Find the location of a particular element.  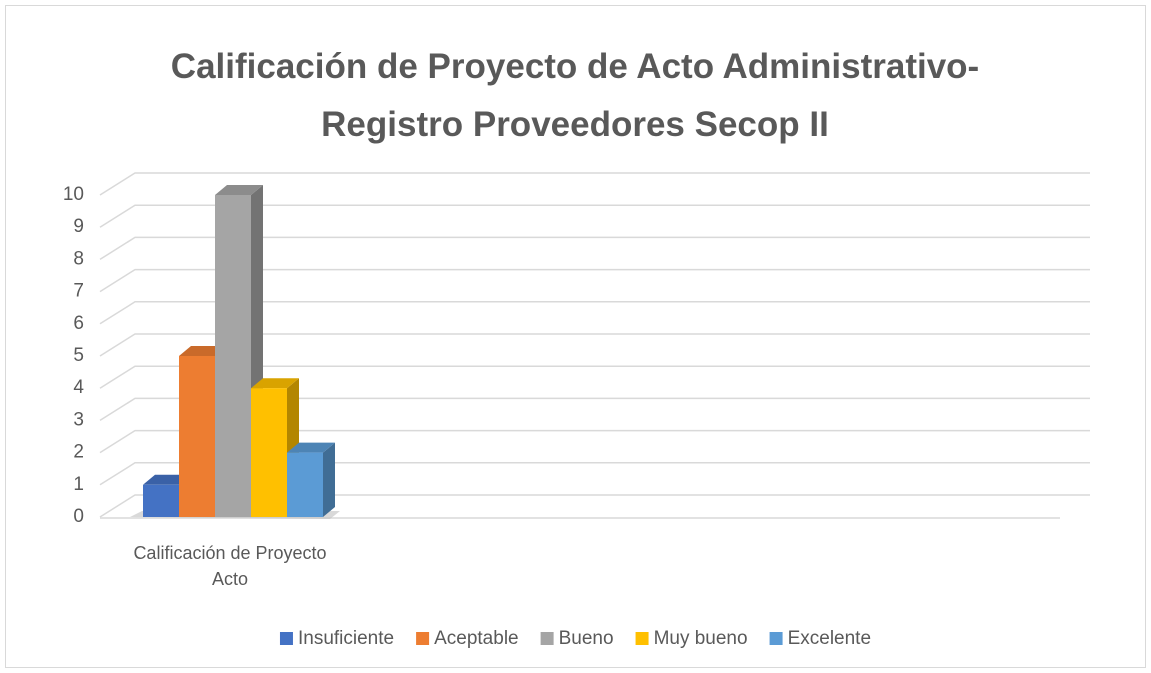

bar-side is located at coordinates (329, 479).